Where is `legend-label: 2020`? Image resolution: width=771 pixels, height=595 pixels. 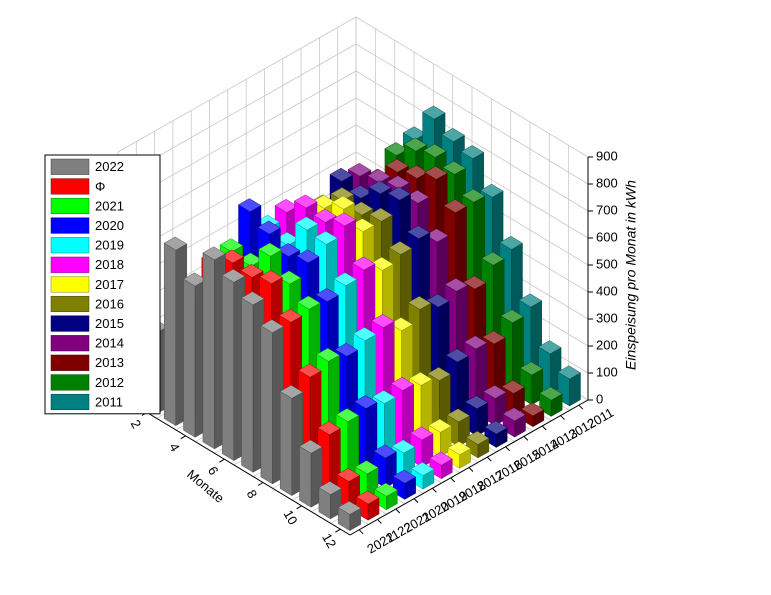 legend-label: 2020 is located at coordinates (109, 225).